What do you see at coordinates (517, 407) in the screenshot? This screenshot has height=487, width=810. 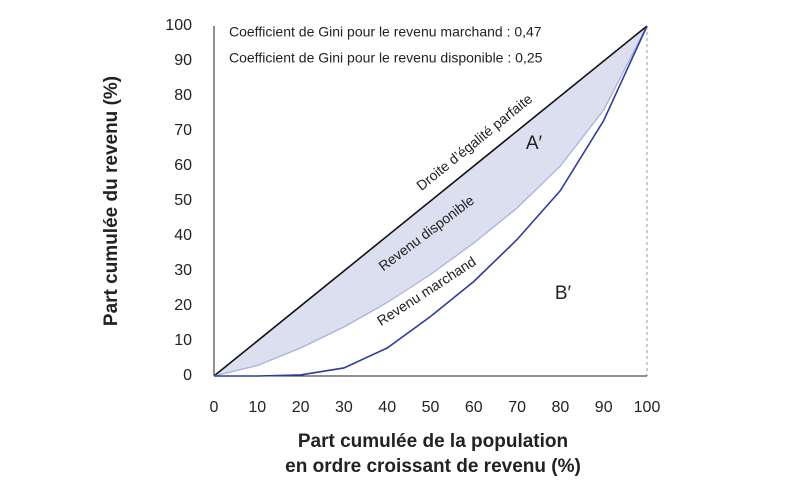 I see `x-tick-label: 70` at bounding box center [517, 407].